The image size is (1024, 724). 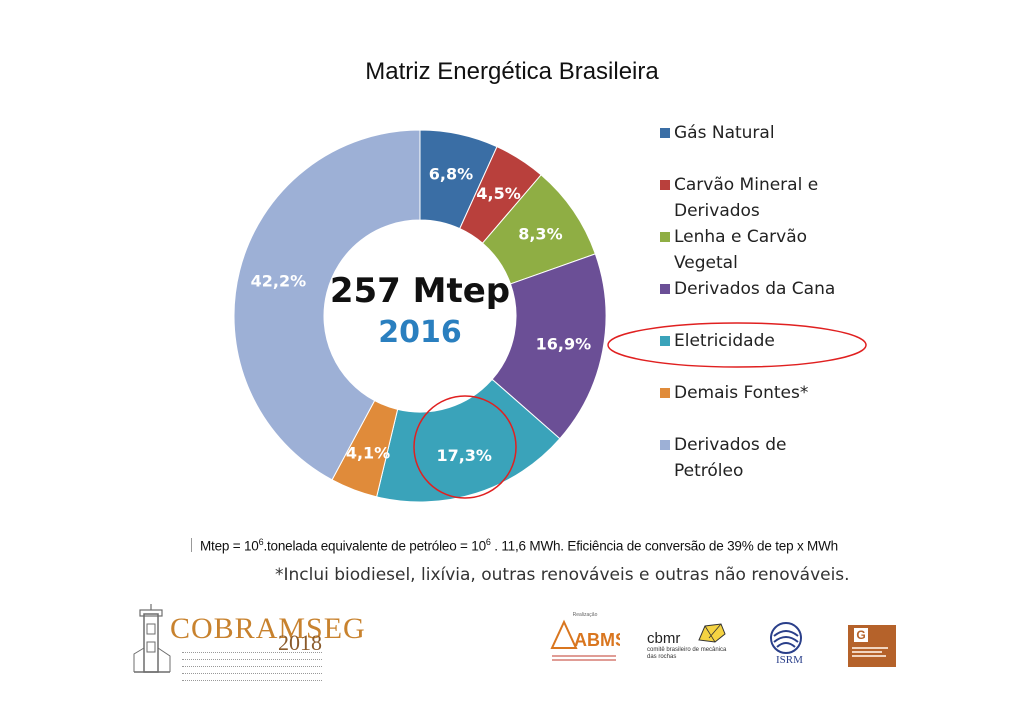 I want to click on legend-item-derivados-cana: Derivados da Cana, so click(x=752, y=289).